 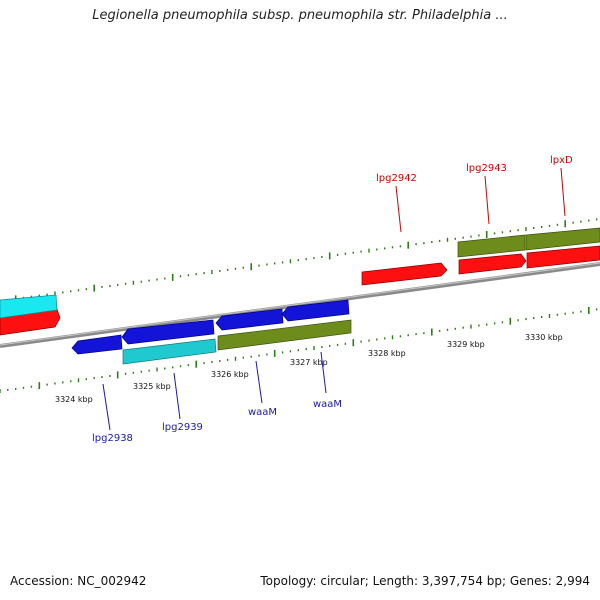 What do you see at coordinates (230, 374) in the screenshot?
I see `scale-label: 3326 kbp` at bounding box center [230, 374].